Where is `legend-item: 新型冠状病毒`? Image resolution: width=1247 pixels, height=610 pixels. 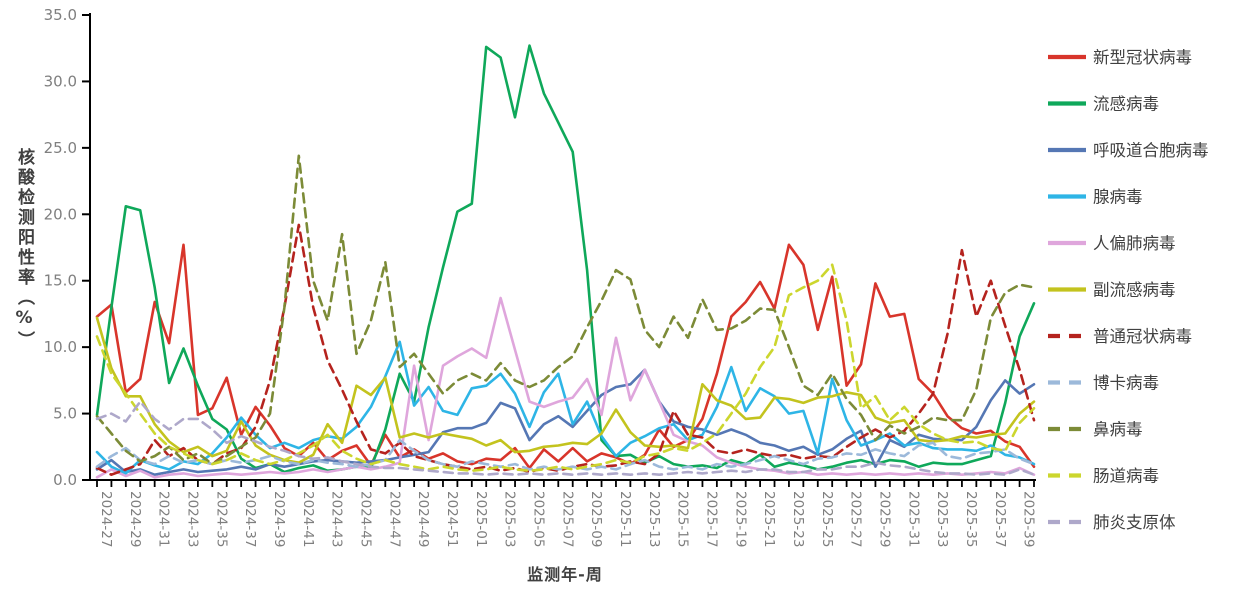 legend-item: 新型冠状病毒 is located at coordinates (1120, 57).